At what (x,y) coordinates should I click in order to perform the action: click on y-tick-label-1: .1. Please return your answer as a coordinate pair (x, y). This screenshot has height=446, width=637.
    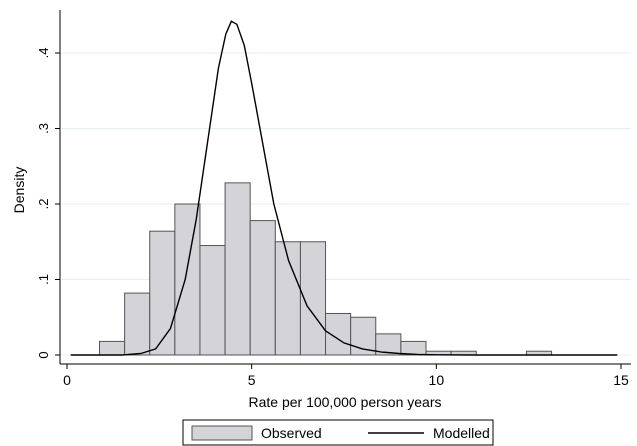
    Looking at the image, I should click on (43, 279).